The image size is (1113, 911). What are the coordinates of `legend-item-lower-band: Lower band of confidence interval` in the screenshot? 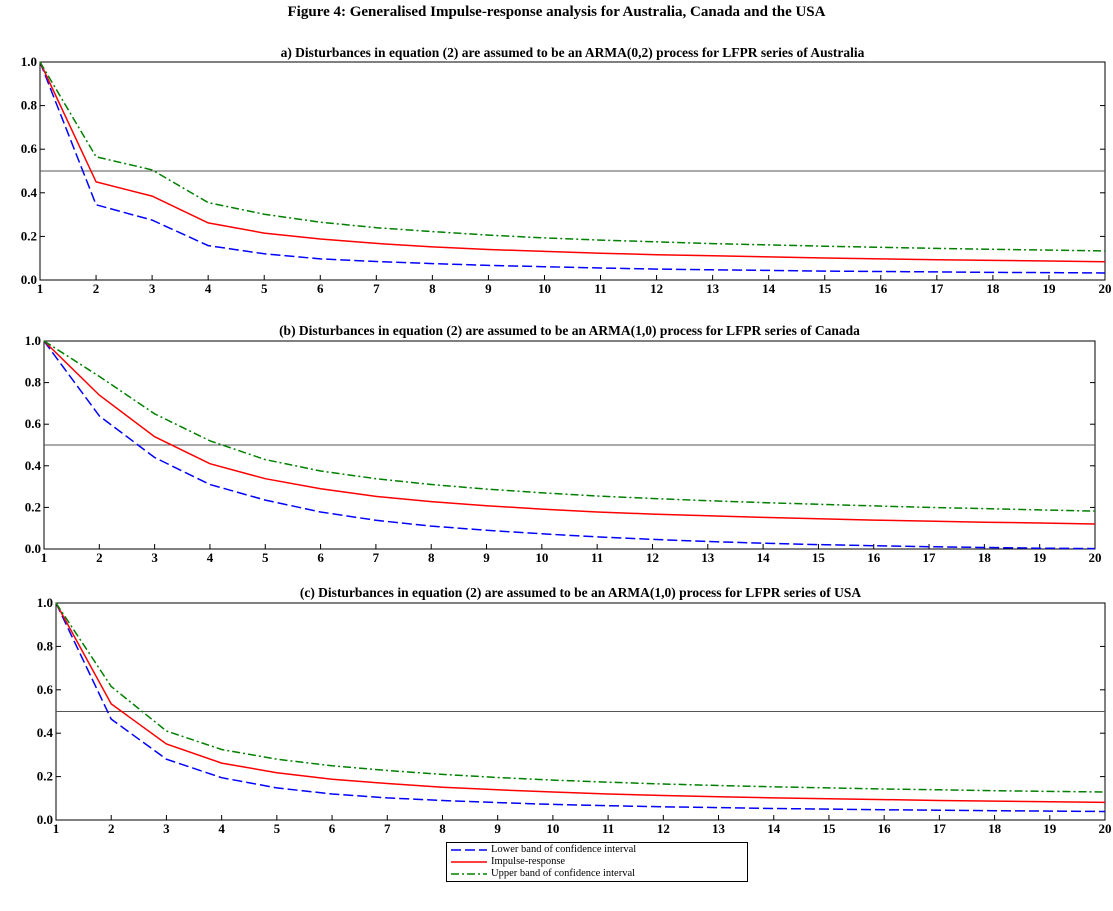 It's located at (597, 850).